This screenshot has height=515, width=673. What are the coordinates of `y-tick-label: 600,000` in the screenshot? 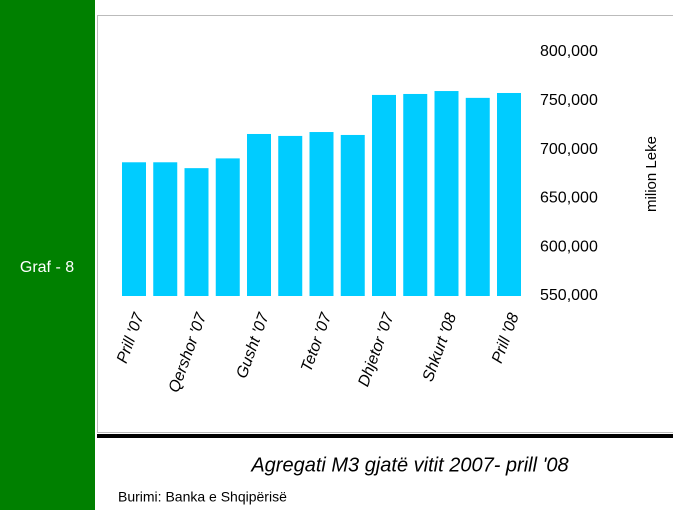 It's located at (569, 246).